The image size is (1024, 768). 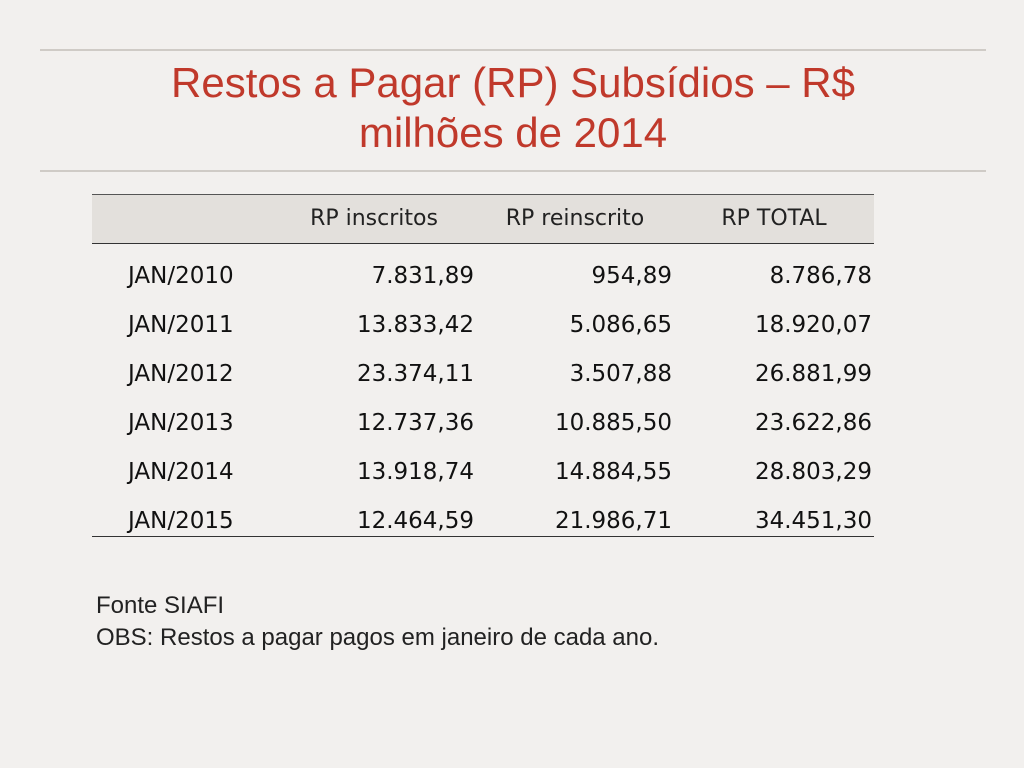 I want to click on cell-rp-total: 34.451,30, so click(x=813, y=521).